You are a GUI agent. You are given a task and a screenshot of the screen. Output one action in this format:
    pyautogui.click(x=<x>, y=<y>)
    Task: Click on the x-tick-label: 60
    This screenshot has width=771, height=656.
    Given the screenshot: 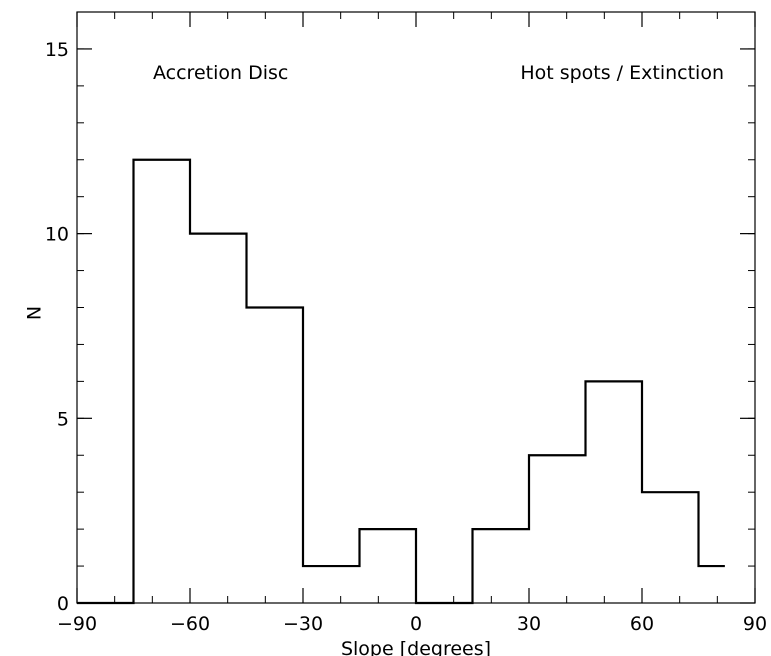 What is the action you would take?
    pyautogui.click(x=642, y=624)
    